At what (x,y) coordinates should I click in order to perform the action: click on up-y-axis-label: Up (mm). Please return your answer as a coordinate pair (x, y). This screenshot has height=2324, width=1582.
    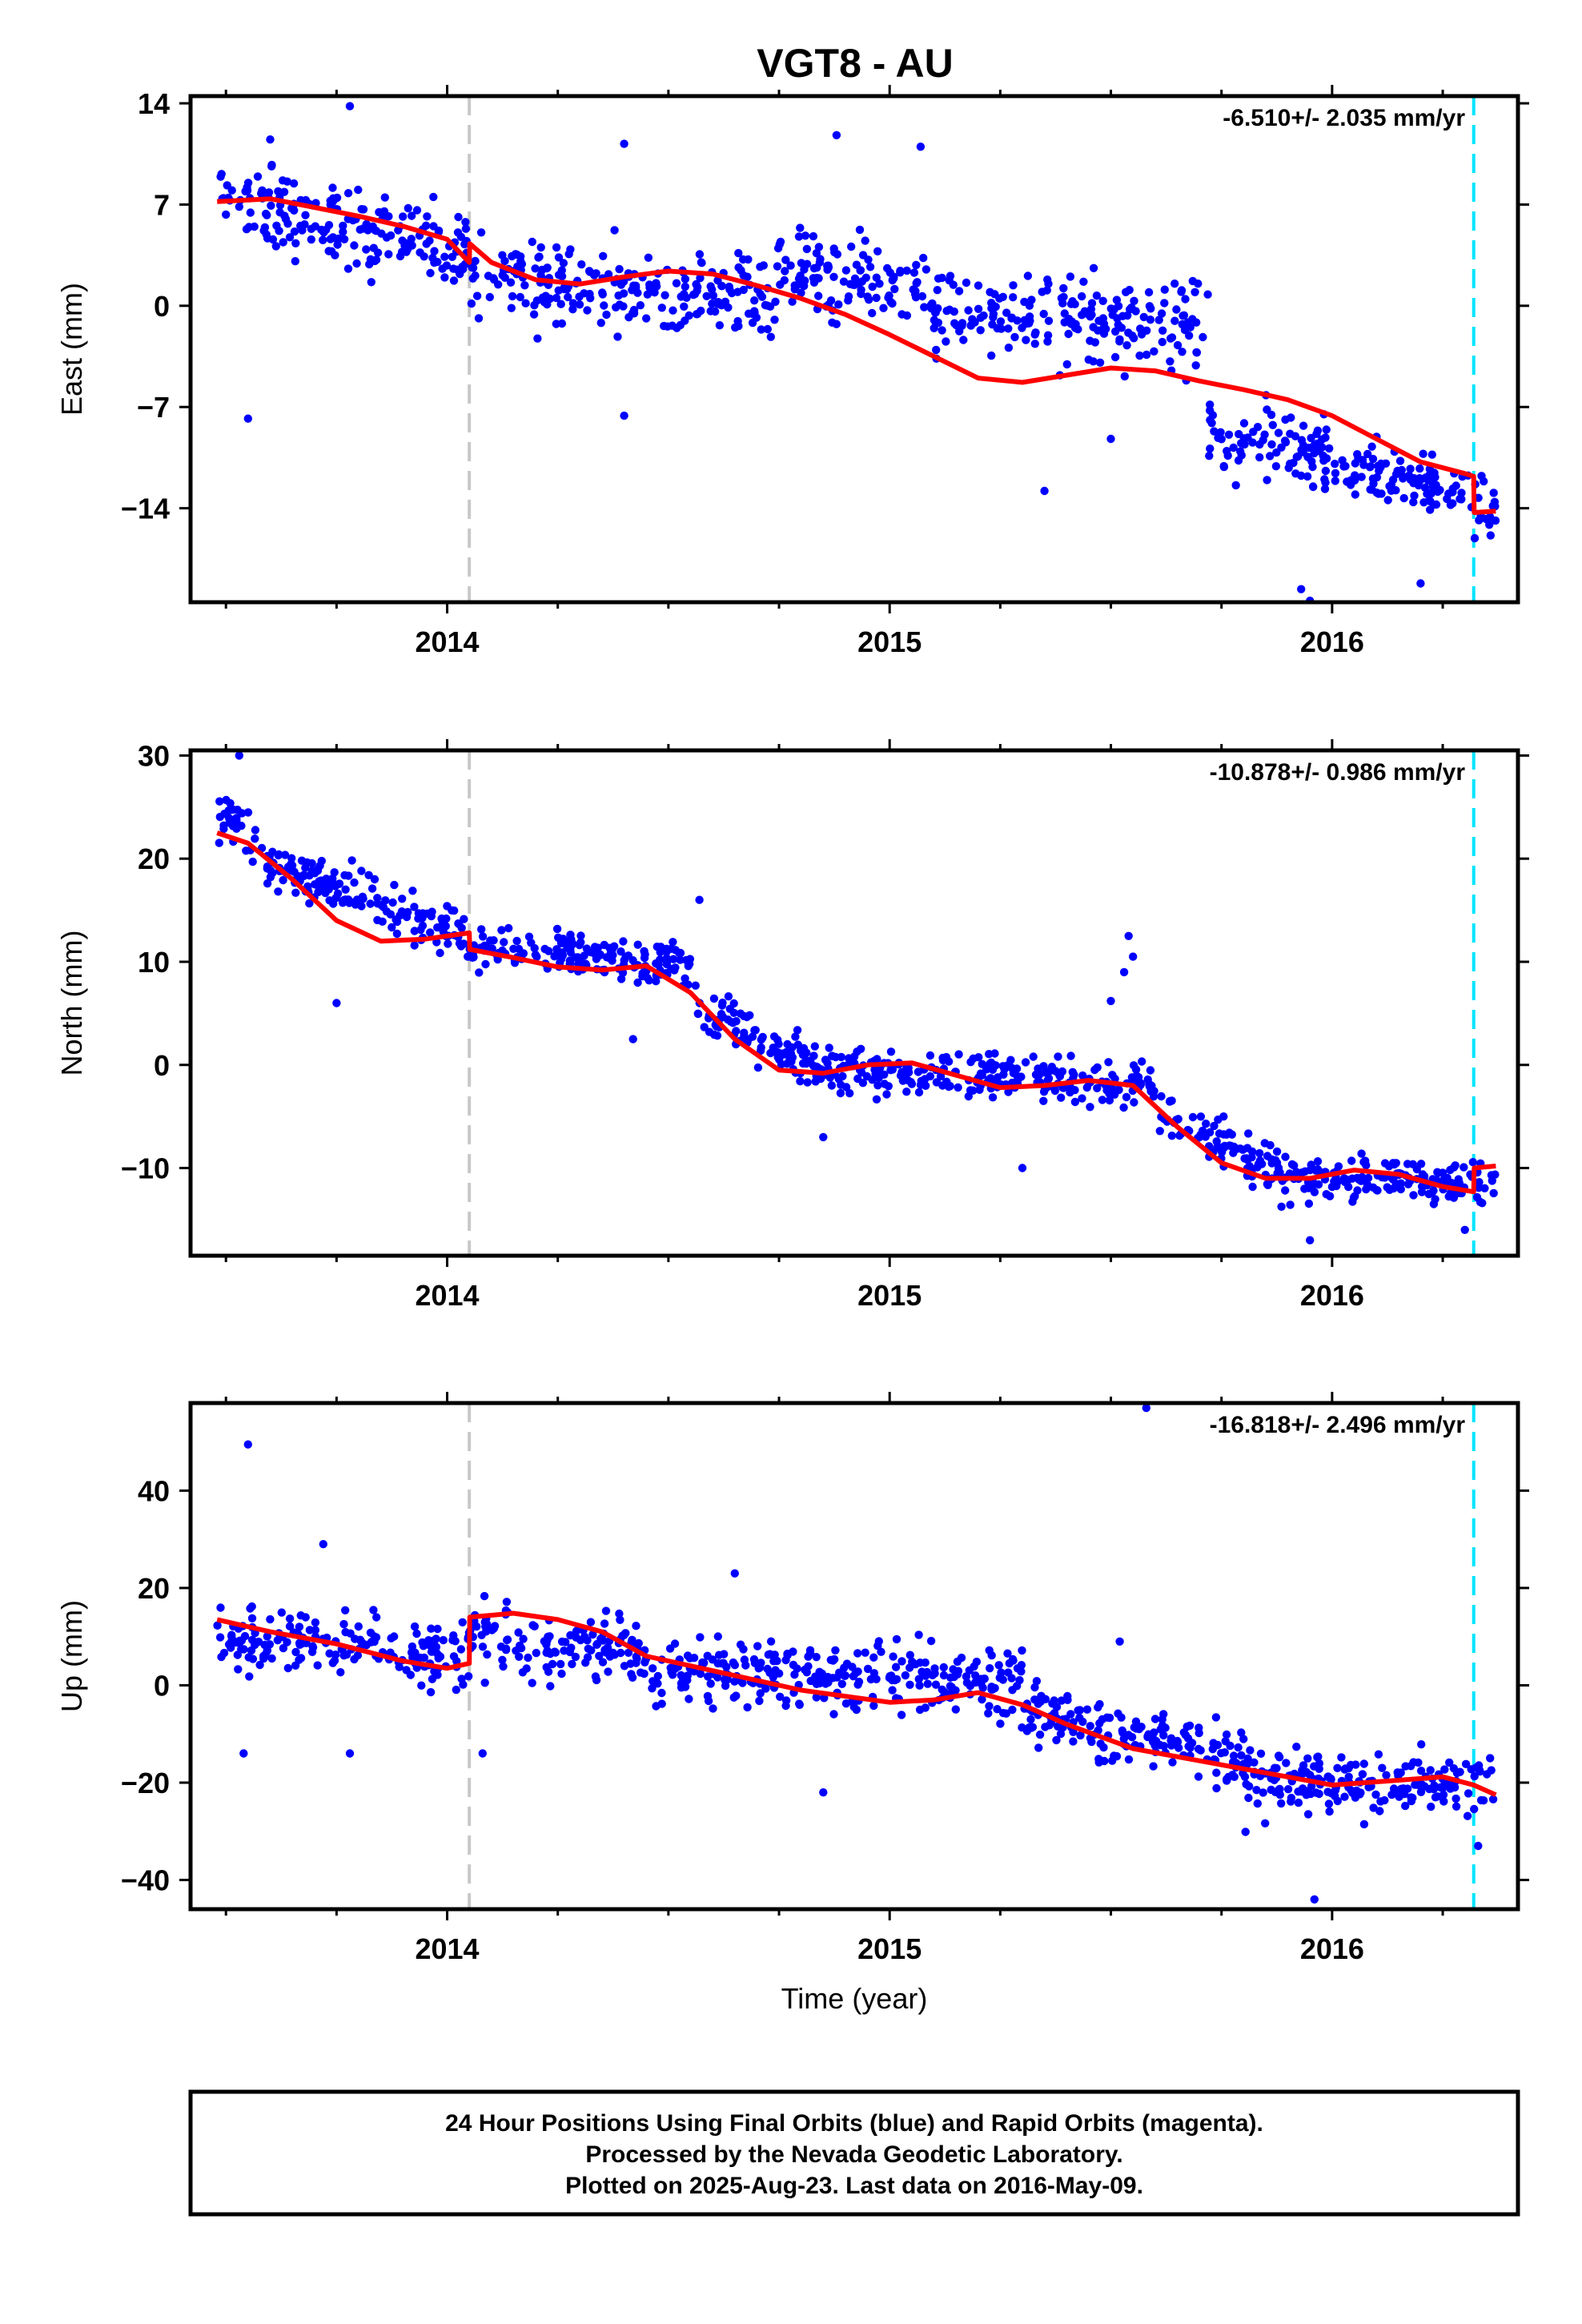
    Looking at the image, I should click on (71, 1656).